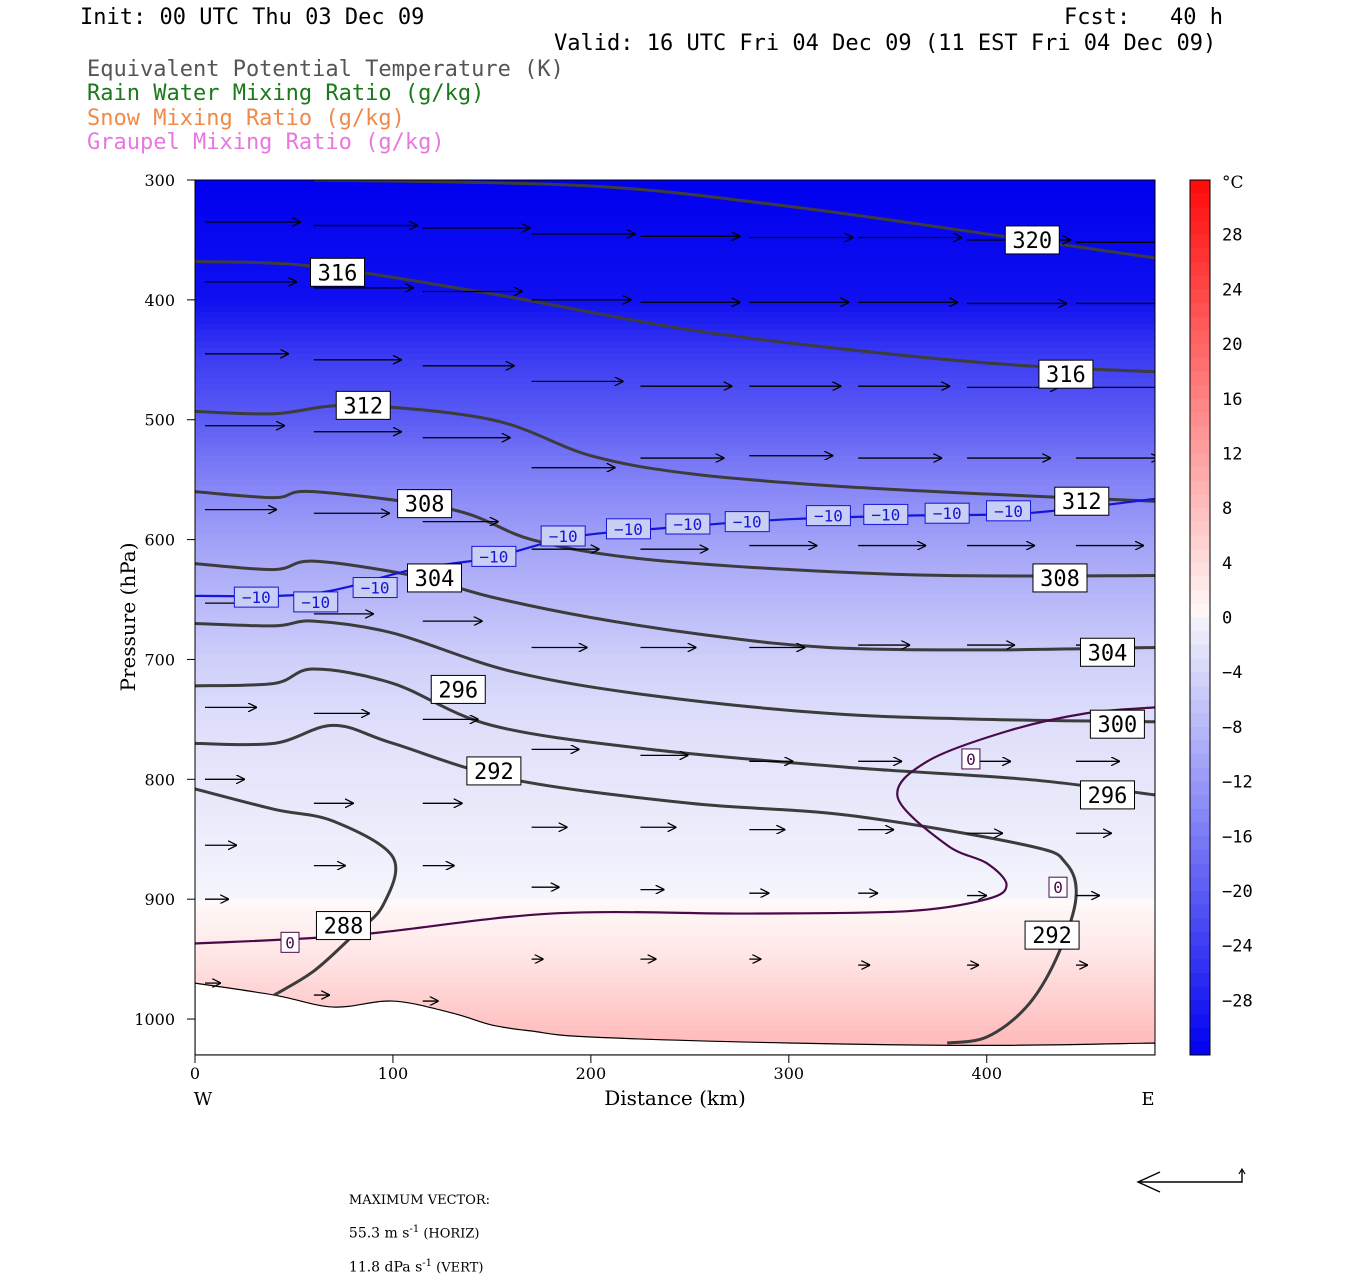 Image resolution: width=1350 pixels, height=1275 pixels. What do you see at coordinates (789, 1073) in the screenshot?
I see `x-tick-label: 300` at bounding box center [789, 1073].